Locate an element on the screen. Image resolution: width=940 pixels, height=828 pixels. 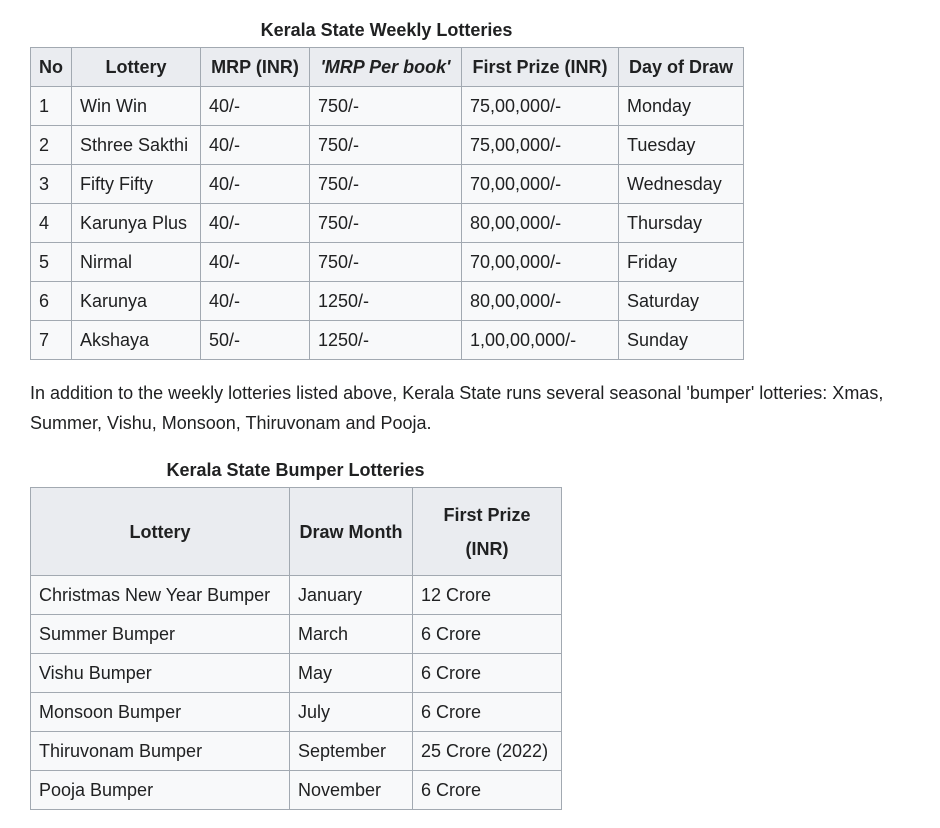
table-cell: 1 is located at coordinates (51, 106).